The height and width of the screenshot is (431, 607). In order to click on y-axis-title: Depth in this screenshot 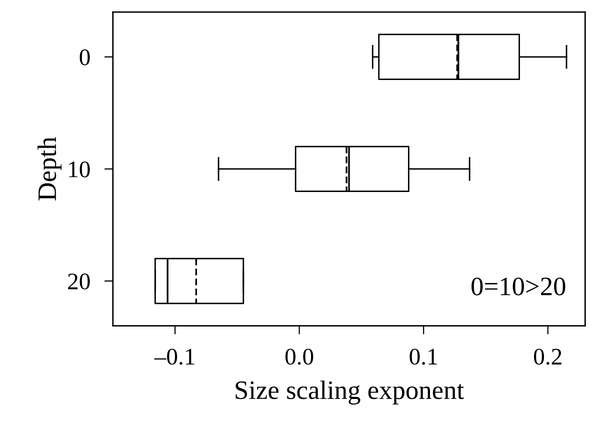, I will do `click(50, 168)`.